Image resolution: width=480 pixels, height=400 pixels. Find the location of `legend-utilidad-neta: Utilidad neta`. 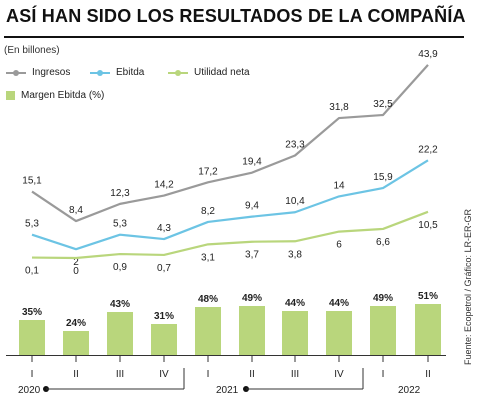

legend-utilidad-neta: Utilidad neta is located at coordinates (209, 72).